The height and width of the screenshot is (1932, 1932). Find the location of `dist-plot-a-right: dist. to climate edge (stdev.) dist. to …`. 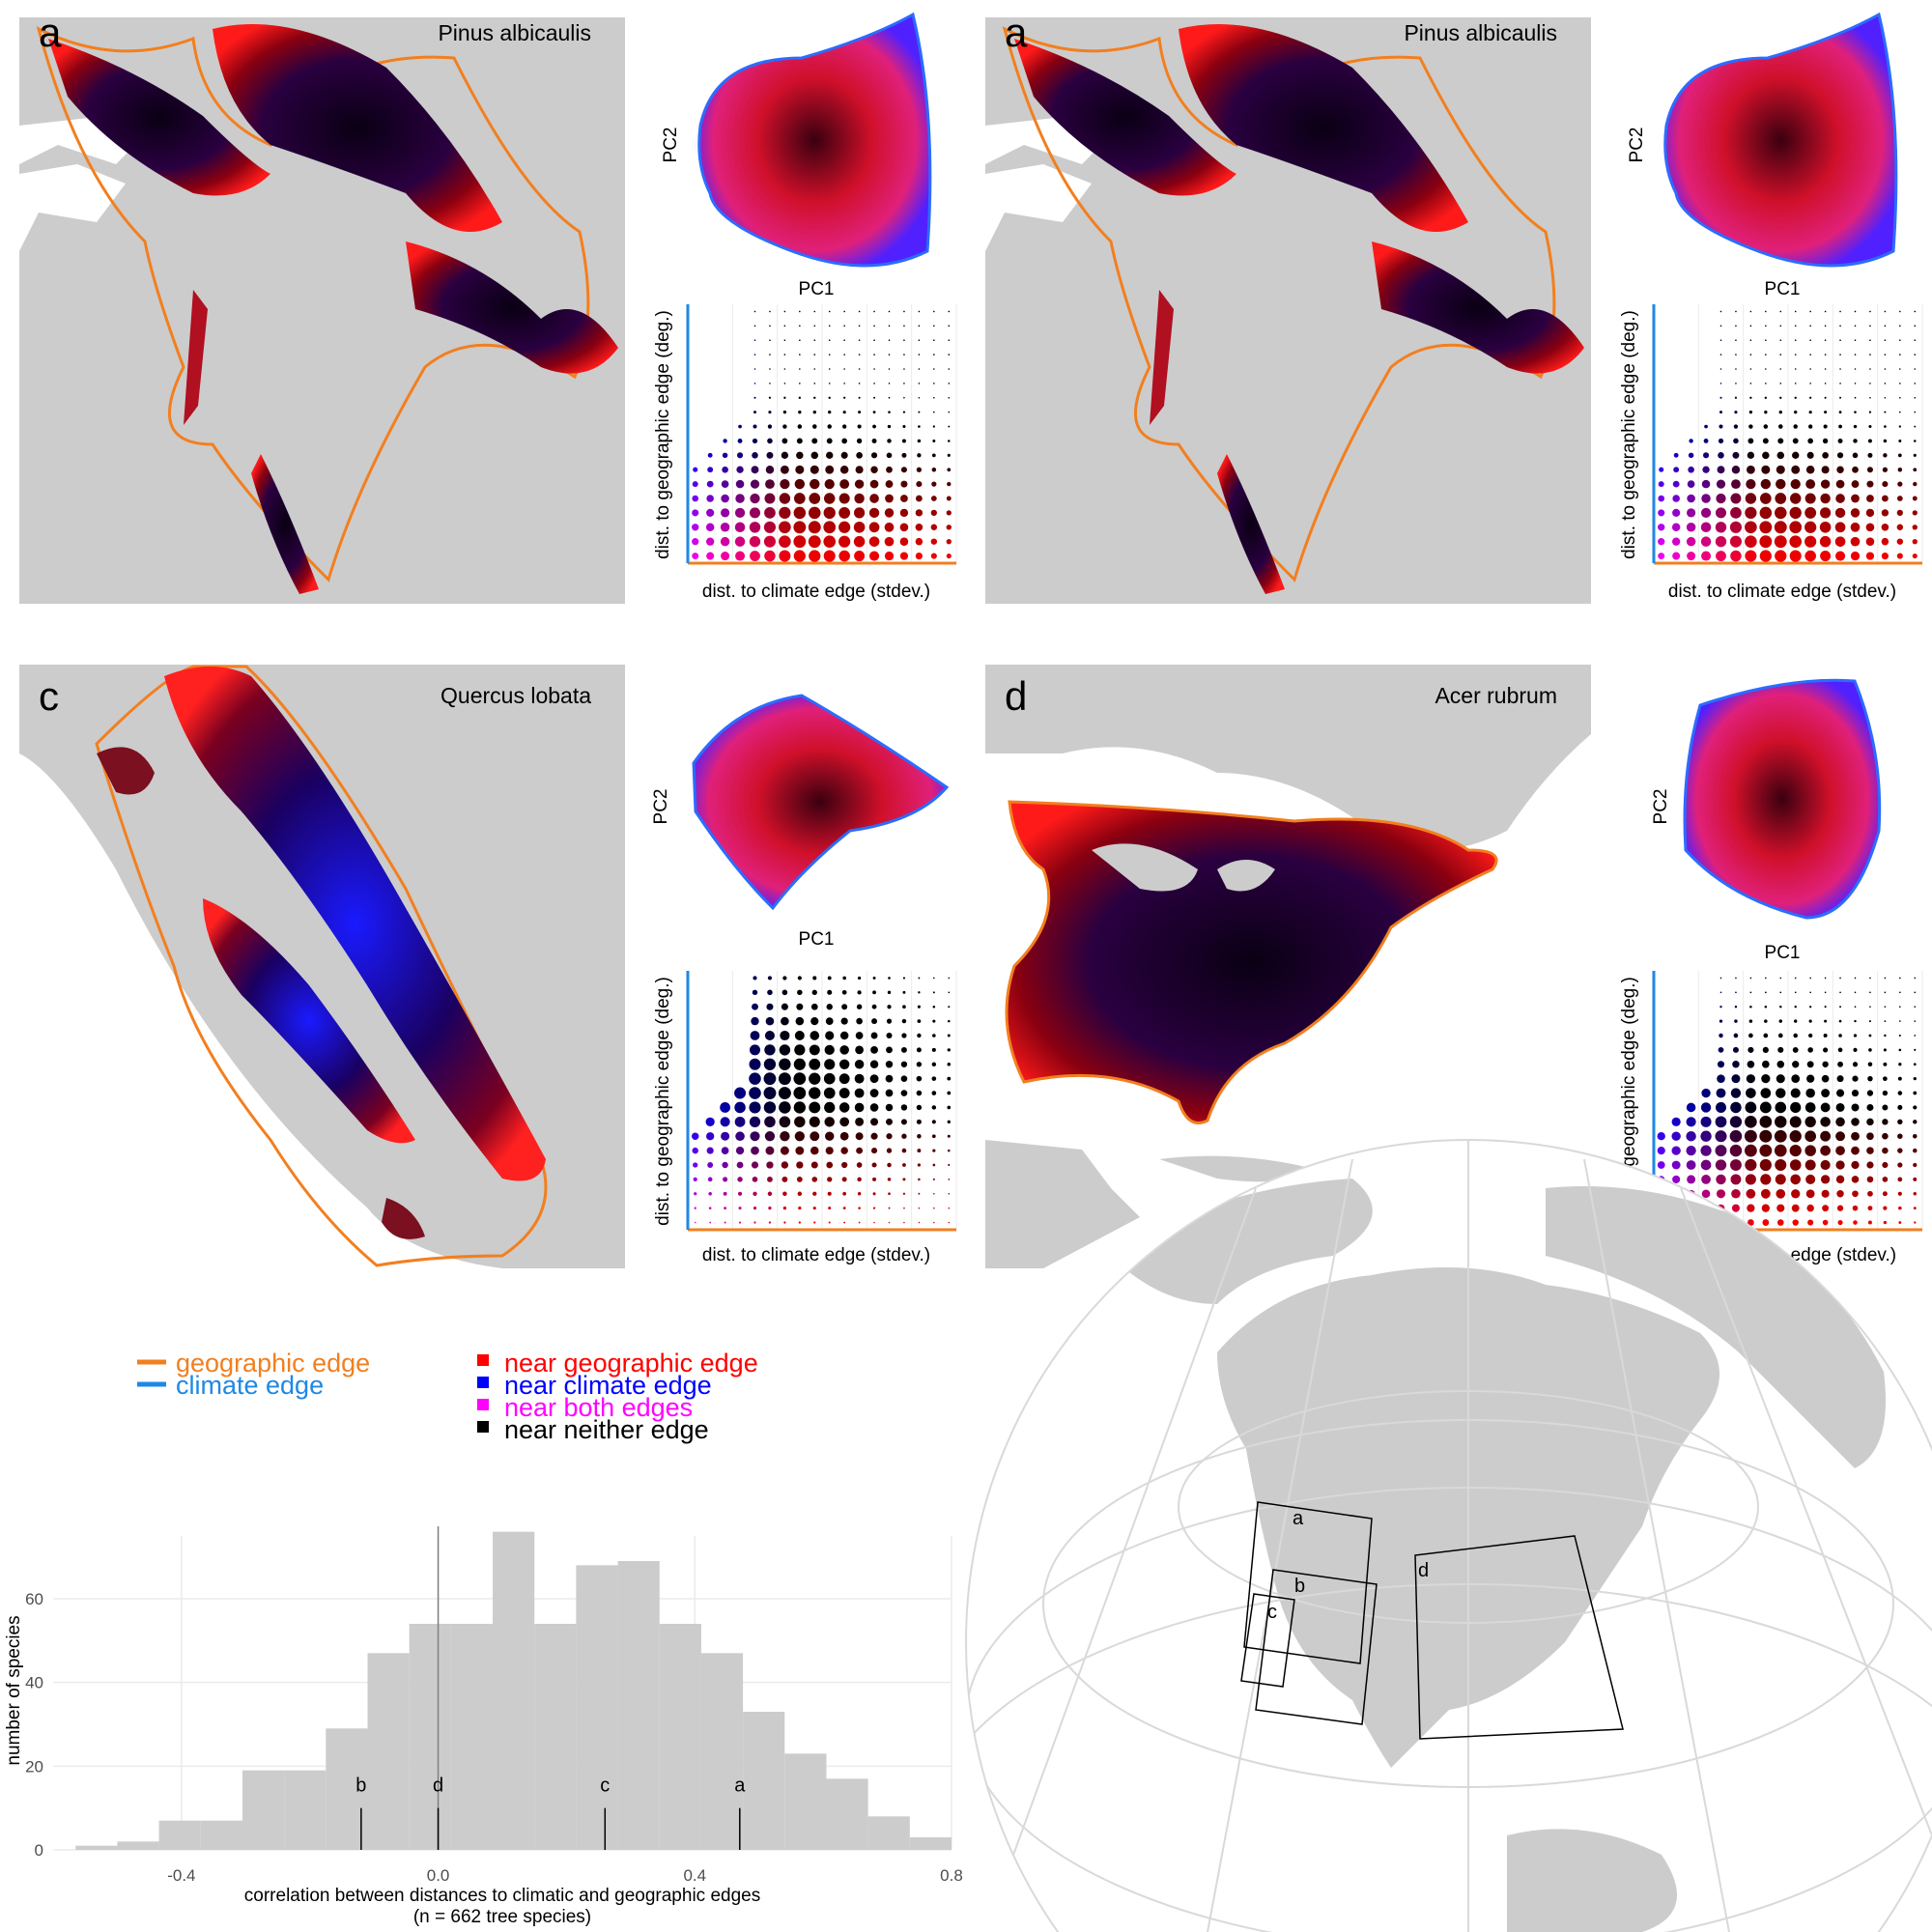

dist-plot-a-right: dist. to climate edge (stdev.) dist. to … is located at coordinates (1771, 453).